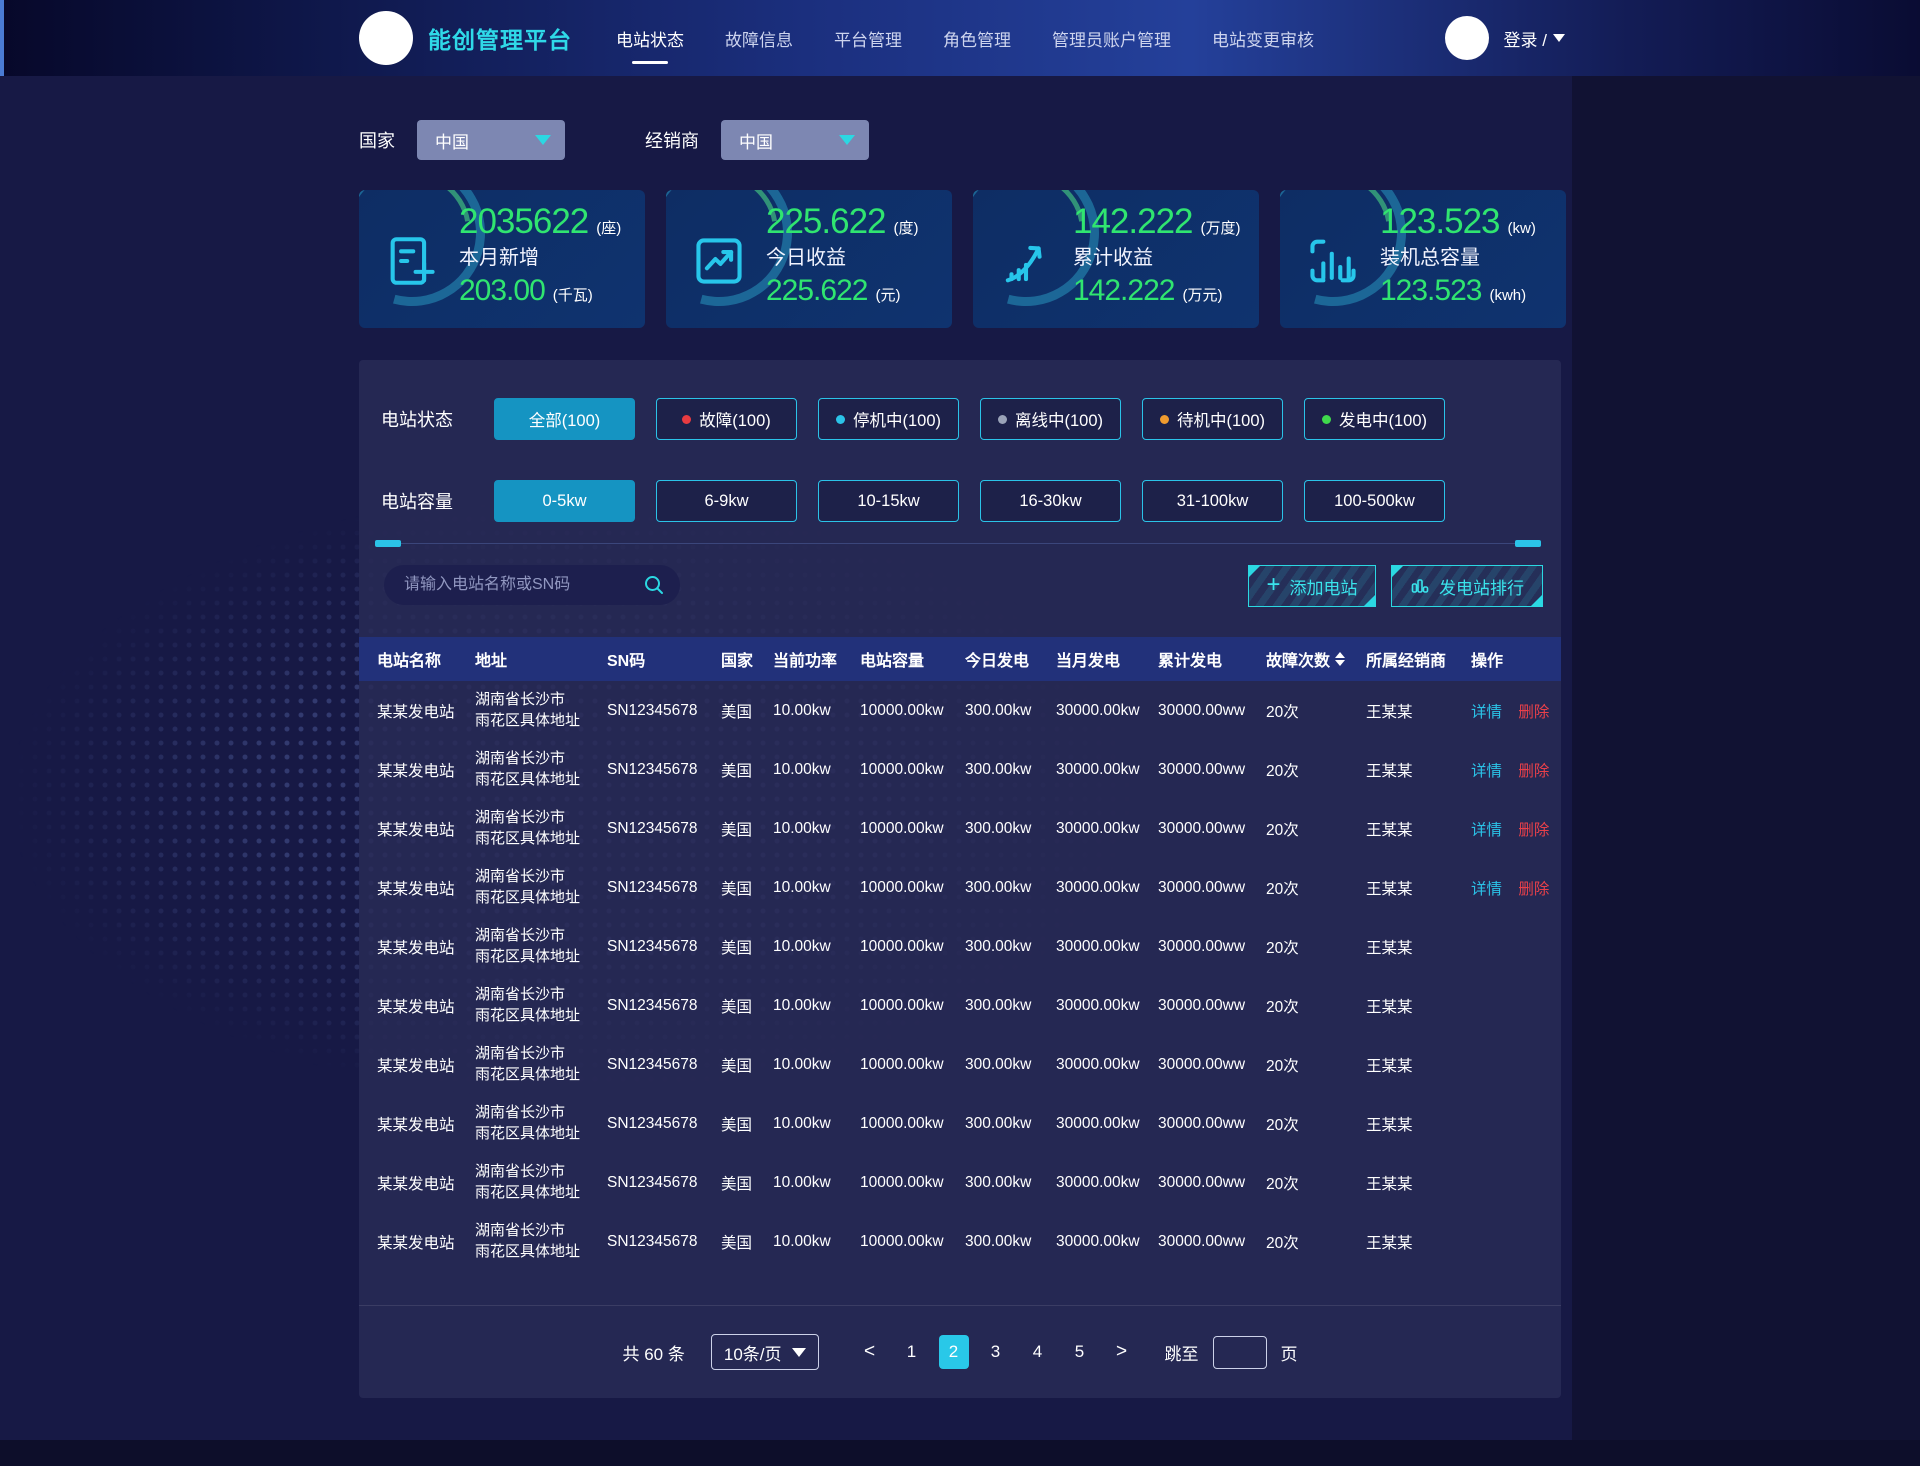 This screenshot has height=1466, width=1920. I want to click on add-station-button: + 添加电站, so click(1312, 586).